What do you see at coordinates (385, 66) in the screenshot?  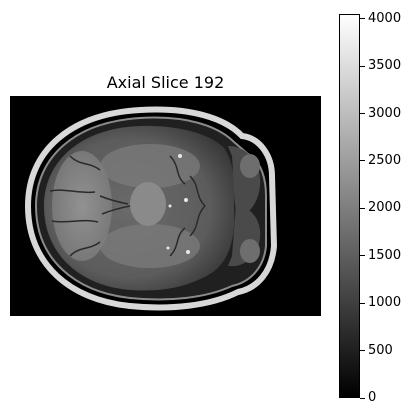 I see `colorbar-tick-label: 3500` at bounding box center [385, 66].